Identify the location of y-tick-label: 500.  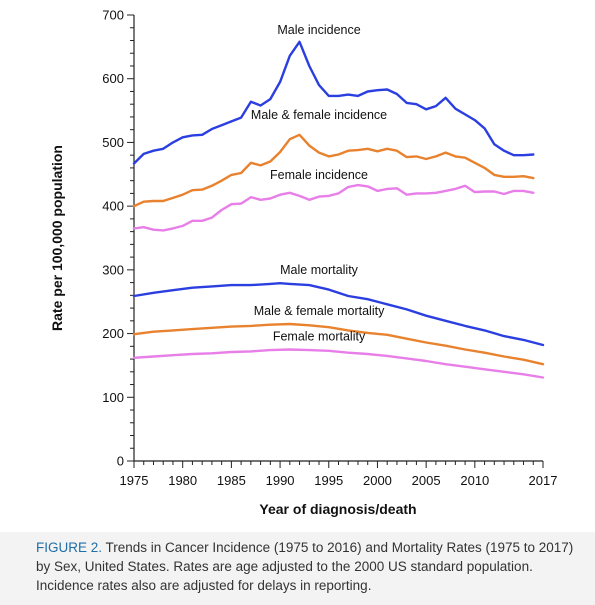
(113, 142).